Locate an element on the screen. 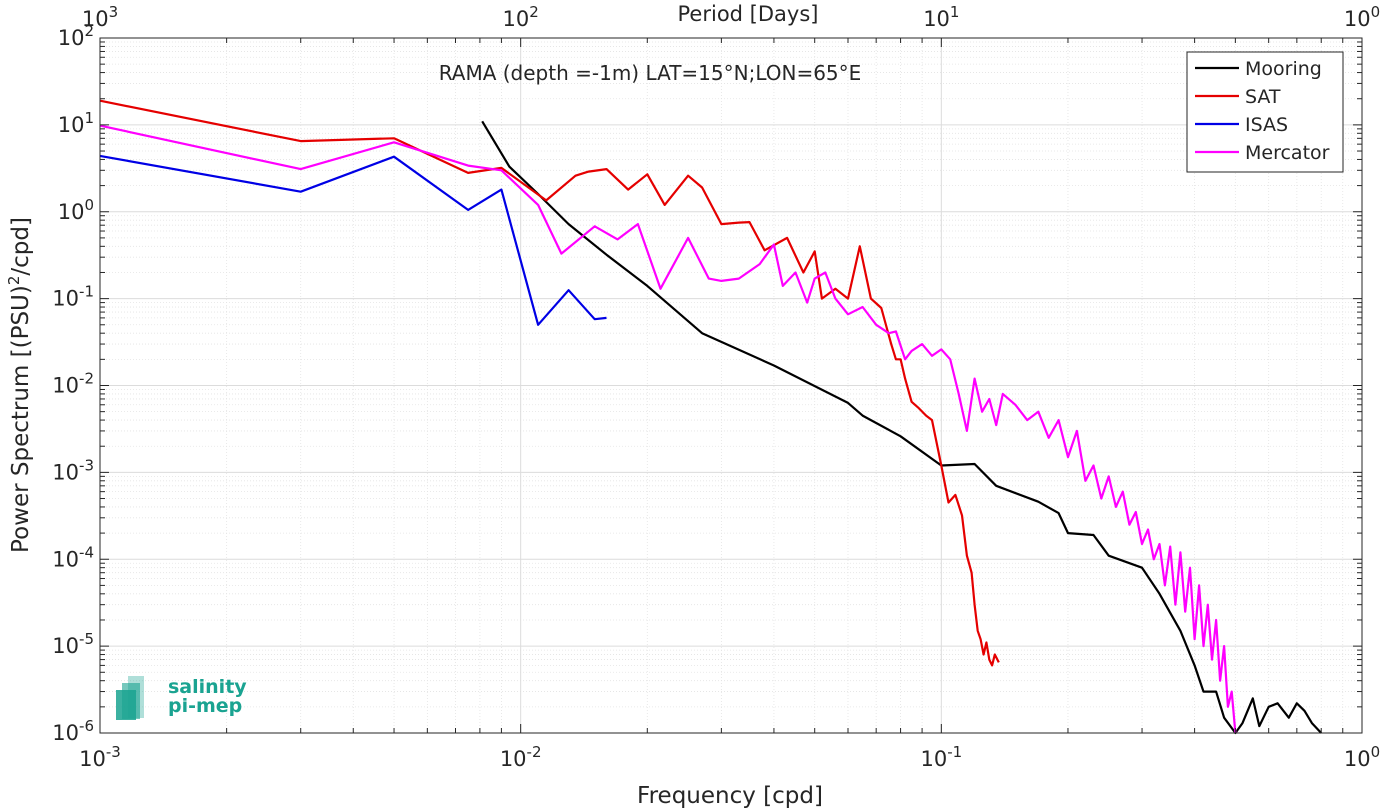 The height and width of the screenshot is (809, 1383). y-axis-label-main: Power Spectrum [(PSU) is located at coordinates (21, 419).